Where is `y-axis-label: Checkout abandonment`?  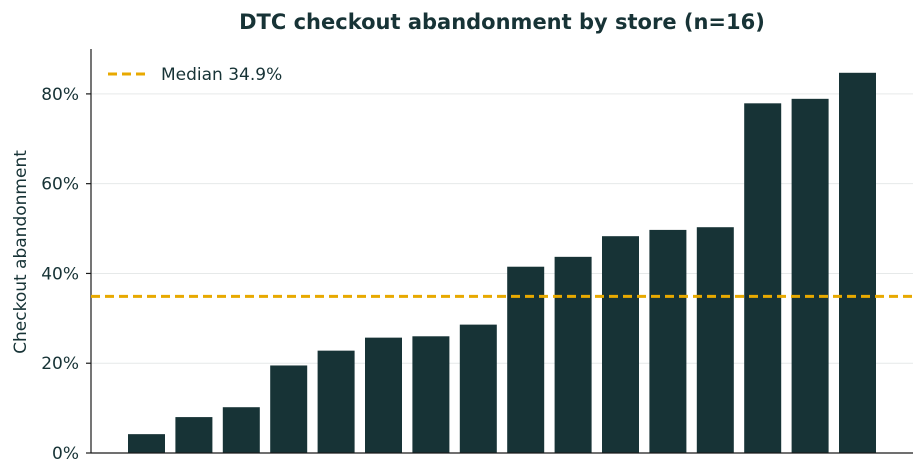 y-axis-label: Checkout abandonment is located at coordinates (21, 252).